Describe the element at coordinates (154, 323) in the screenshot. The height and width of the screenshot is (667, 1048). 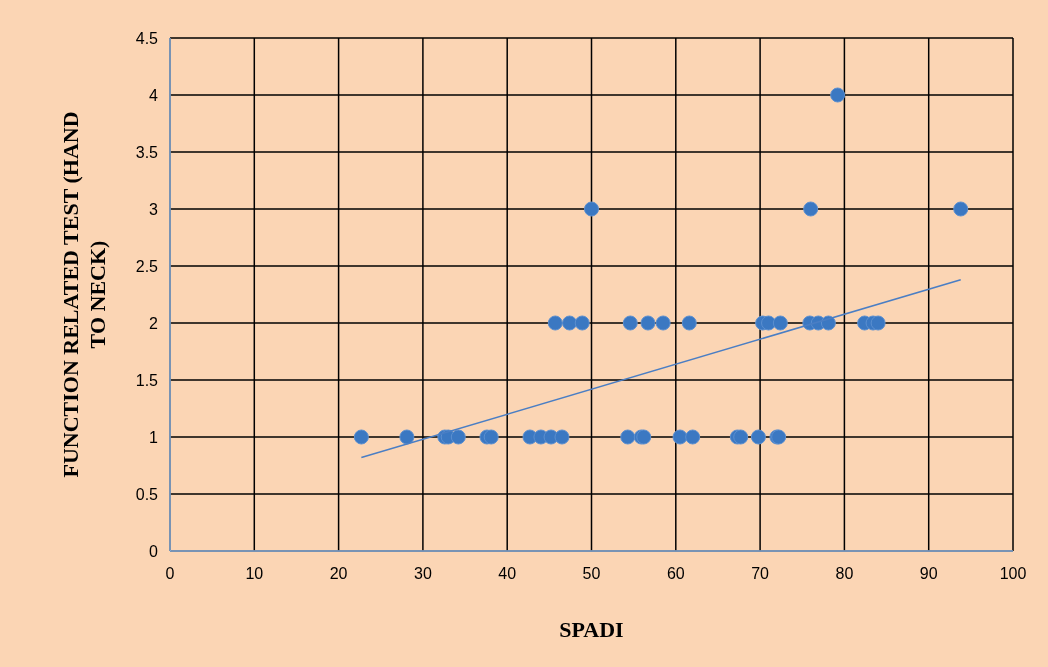
I see `y-tick-label: 2` at that location.